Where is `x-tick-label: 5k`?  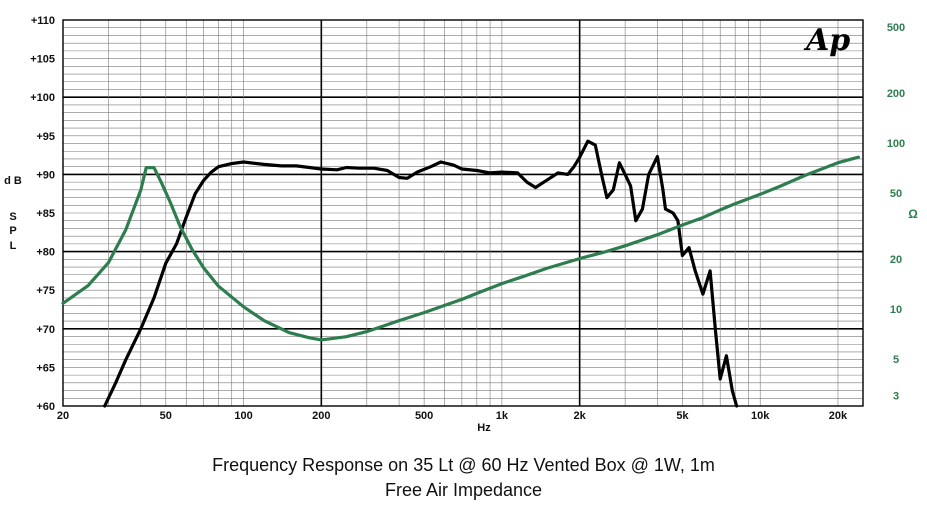
x-tick-label: 5k is located at coordinates (682, 416).